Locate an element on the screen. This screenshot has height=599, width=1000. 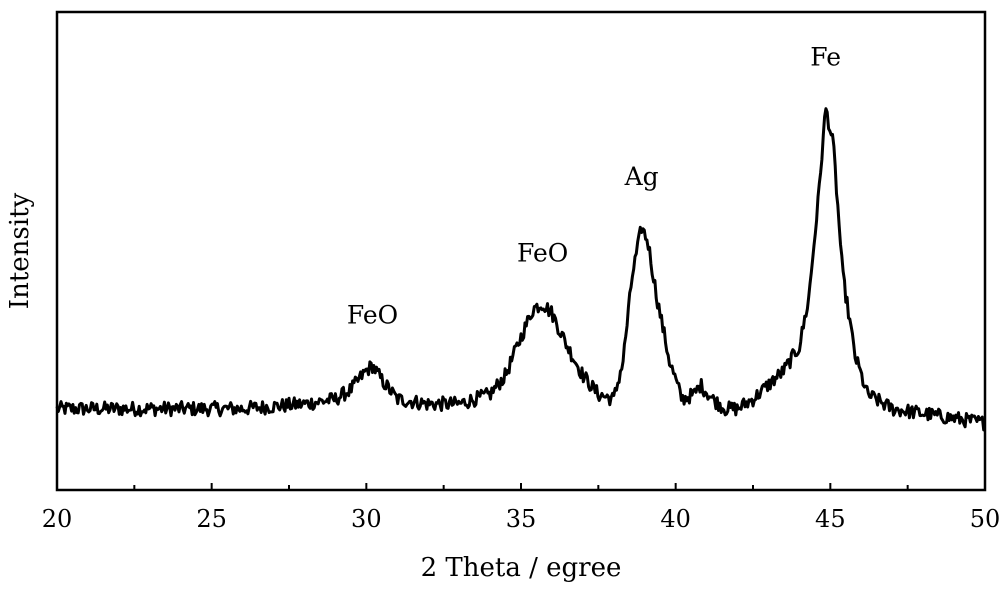
x-ticks is located at coordinates (521, 486).